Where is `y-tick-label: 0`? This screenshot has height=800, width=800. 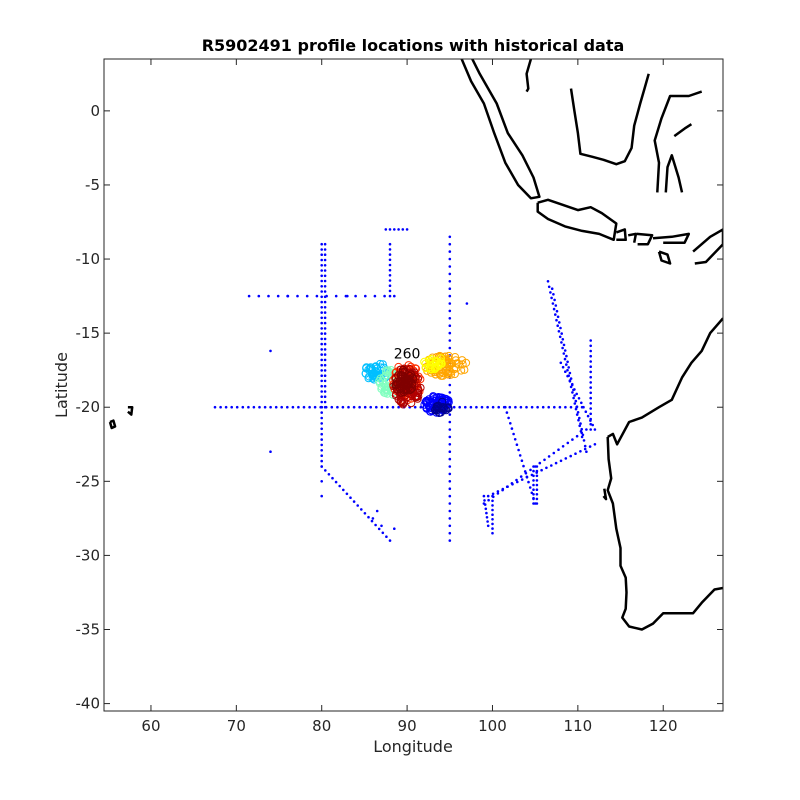 y-tick-label: 0 is located at coordinates (95, 111).